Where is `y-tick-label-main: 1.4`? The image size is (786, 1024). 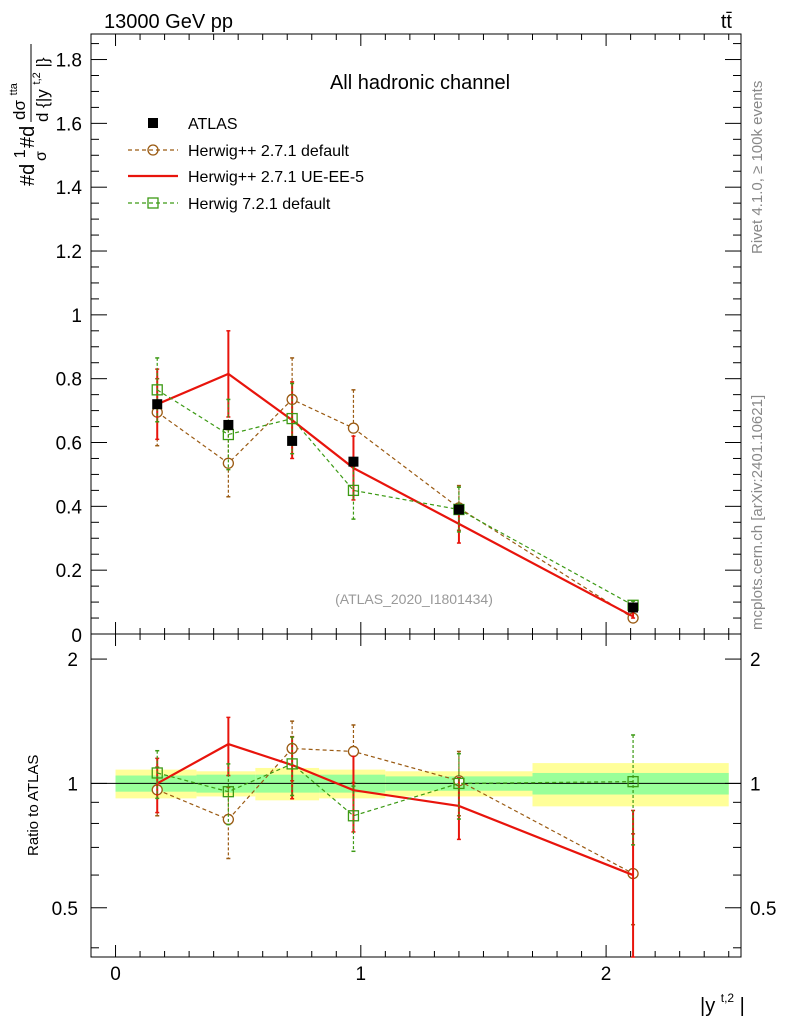
y-tick-label-main: 1.4 is located at coordinates (69, 188).